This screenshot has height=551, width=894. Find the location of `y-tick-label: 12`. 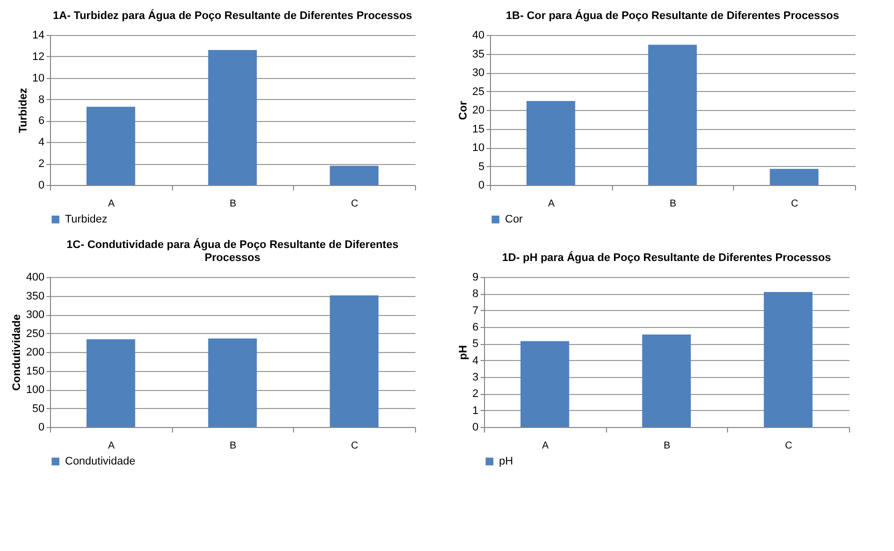

y-tick-label: 12 is located at coordinates (38, 56).